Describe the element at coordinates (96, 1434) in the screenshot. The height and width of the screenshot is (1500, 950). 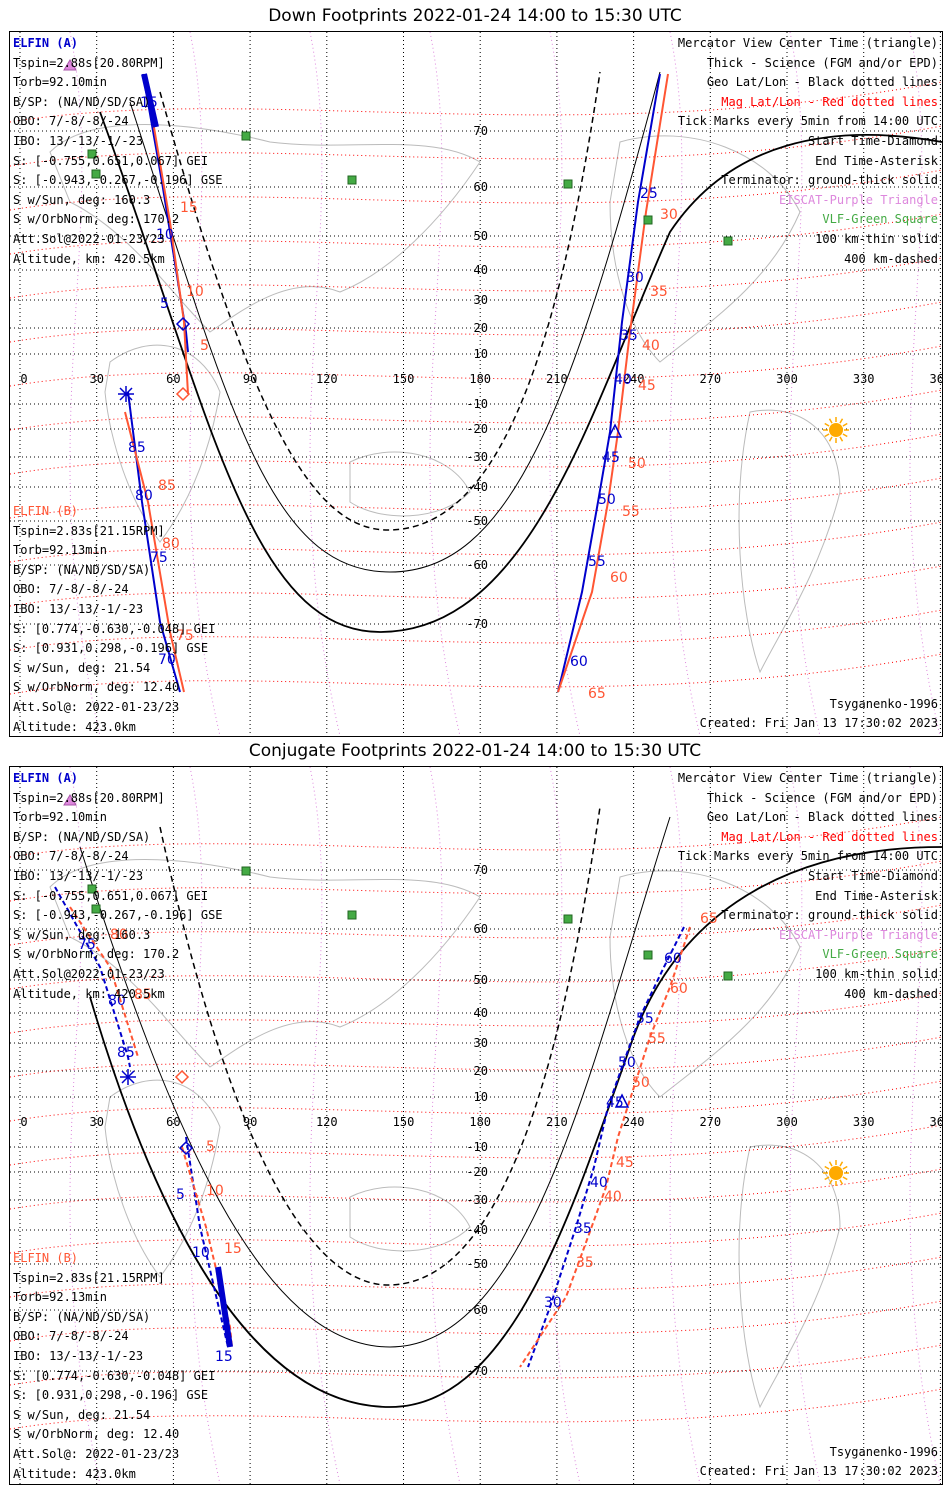
I see `elfin-b-line: S w/OrbNorm, deg: 12.40` at that location.